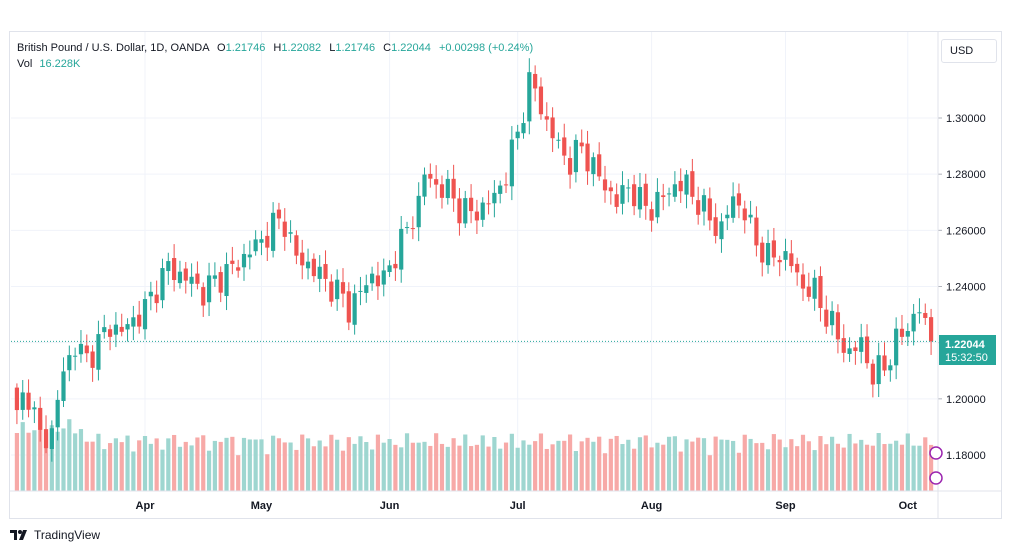  What do you see at coordinates (969, 51) in the screenshot?
I see `currency-button: USD` at bounding box center [969, 51].